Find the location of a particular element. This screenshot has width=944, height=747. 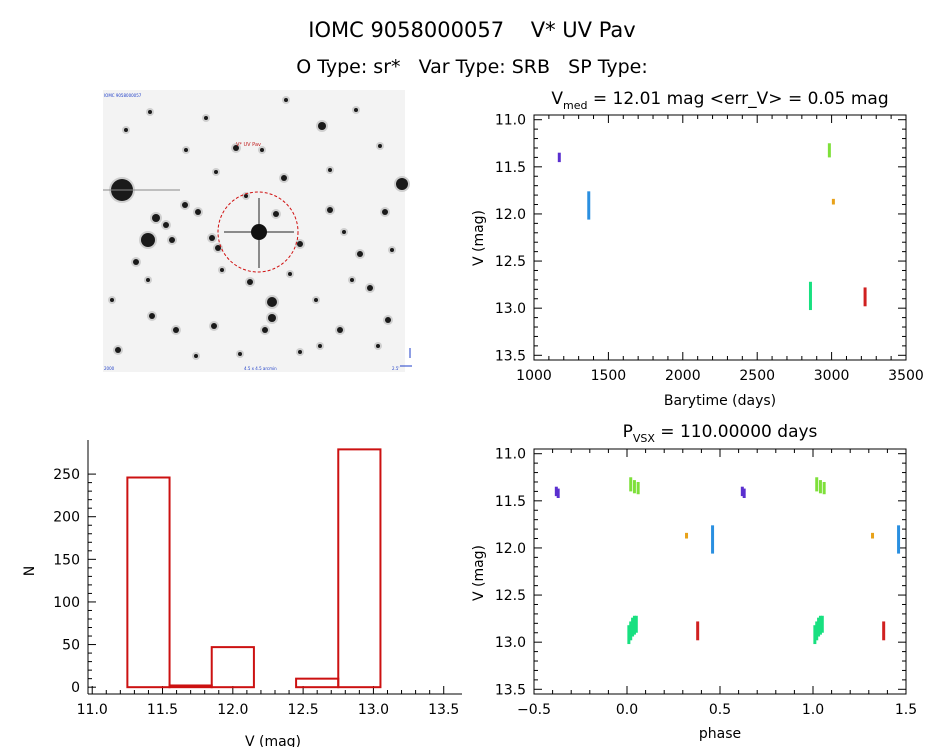

finder-corner-label: IOMC 9058000057 is located at coordinates (123, 95).